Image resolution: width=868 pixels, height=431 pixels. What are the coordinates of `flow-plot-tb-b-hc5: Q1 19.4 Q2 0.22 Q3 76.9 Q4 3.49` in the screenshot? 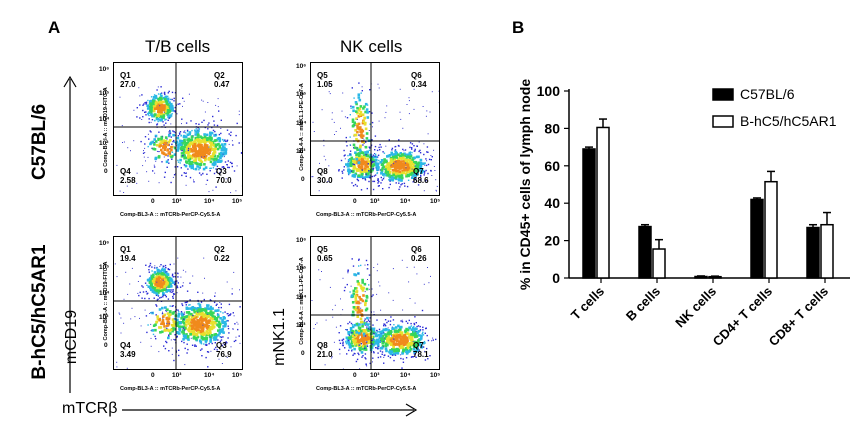 It's located at (178, 303).